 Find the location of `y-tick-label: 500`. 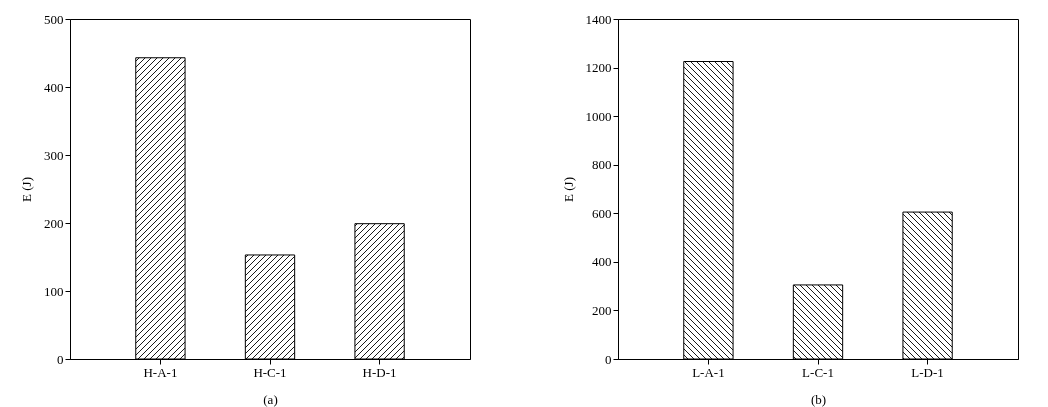

y-tick-label: 500 is located at coordinates (54, 19).